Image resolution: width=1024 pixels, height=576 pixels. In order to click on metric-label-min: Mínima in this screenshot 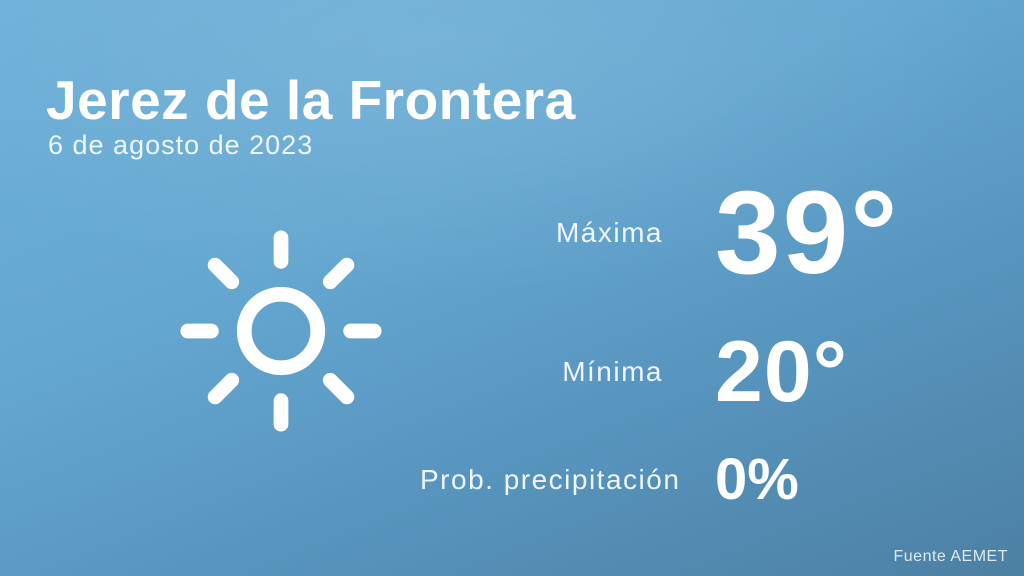, I will do `click(612, 371)`.